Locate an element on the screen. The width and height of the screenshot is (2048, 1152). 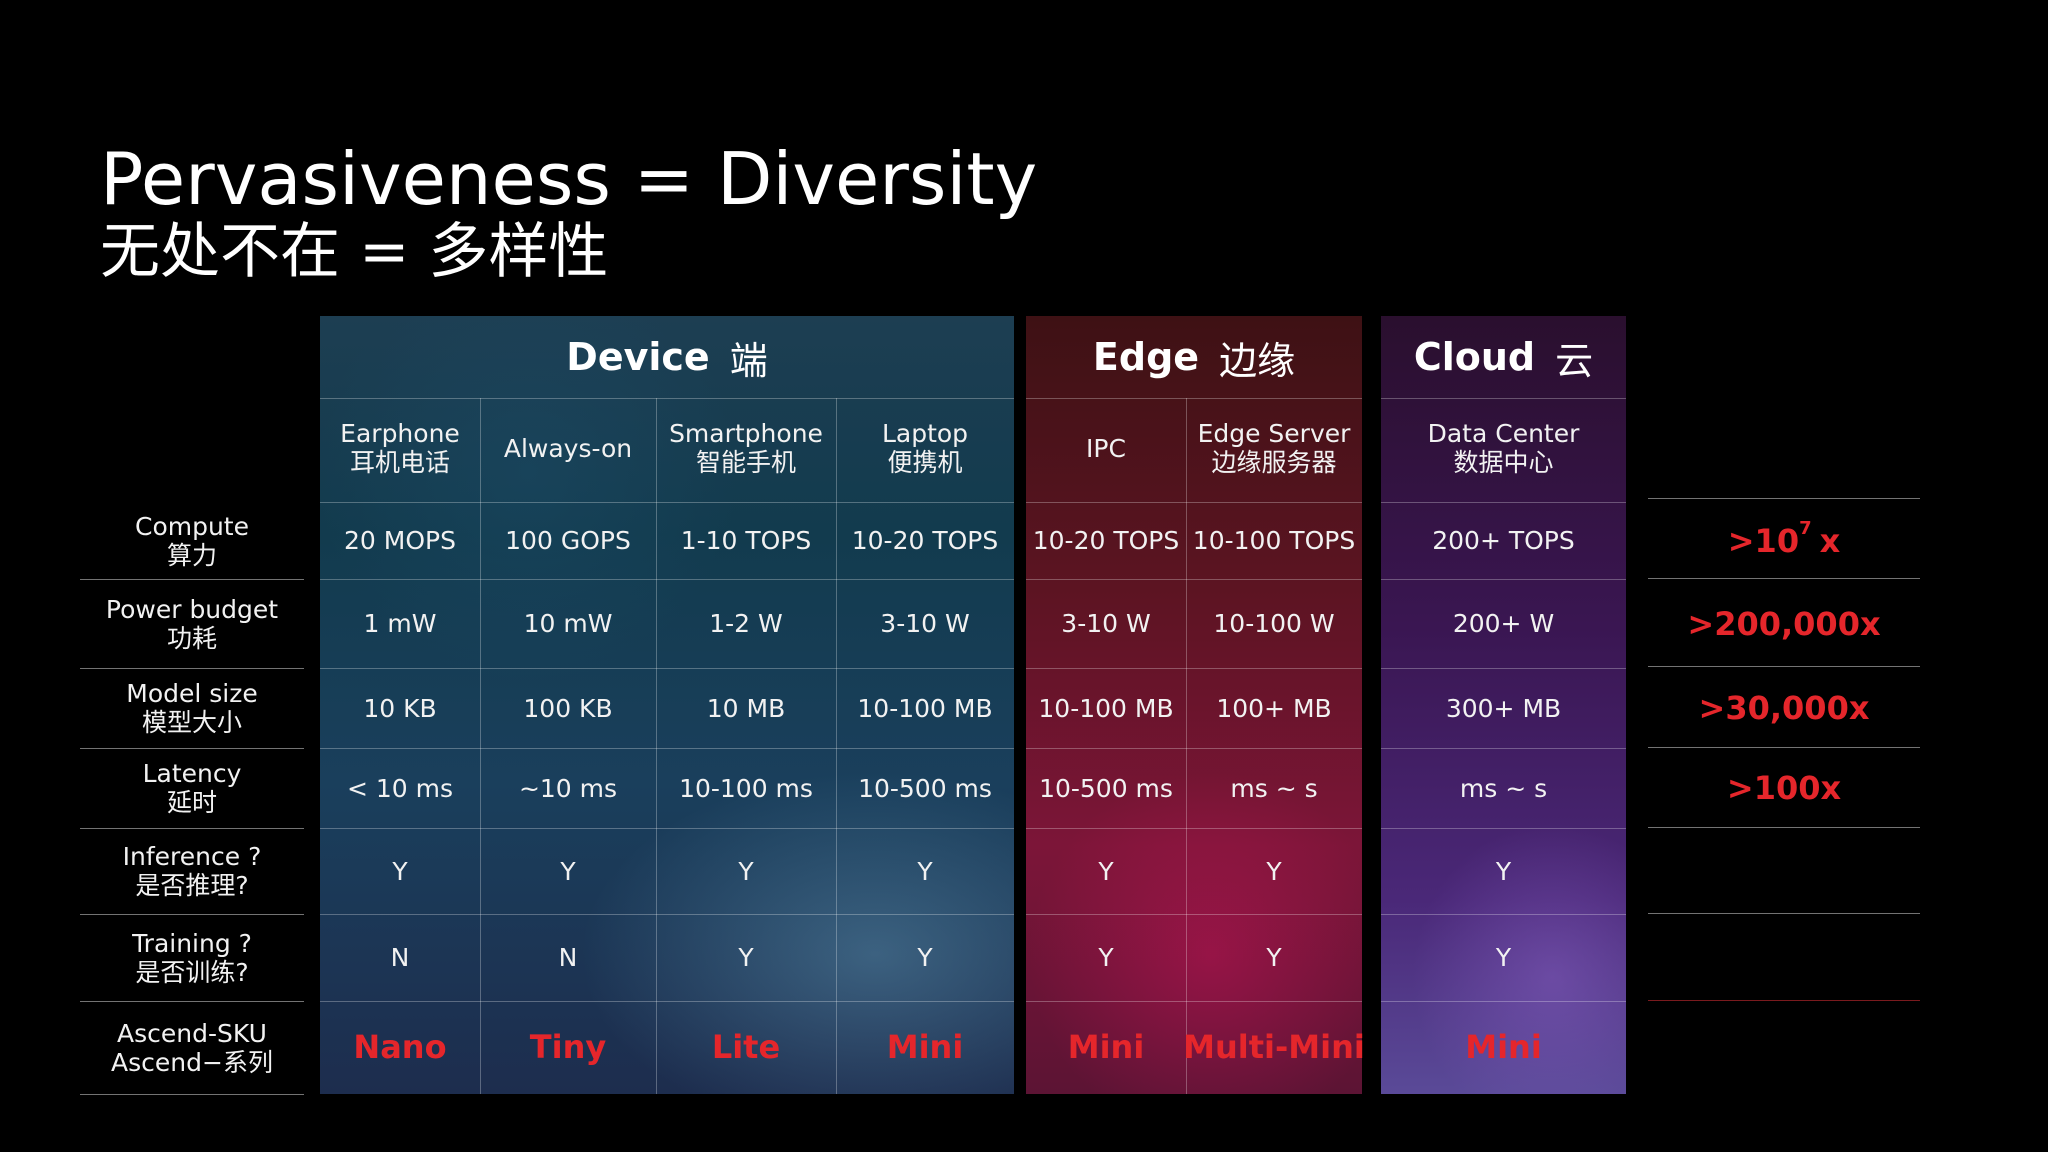
device-group-label-zh: 端 is located at coordinates (748, 360).